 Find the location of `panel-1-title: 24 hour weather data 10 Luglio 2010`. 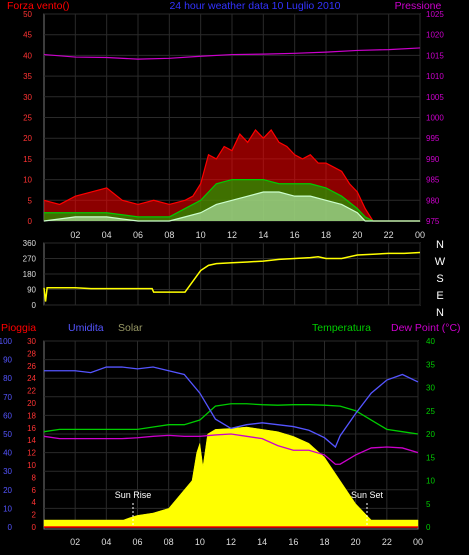

panel-1-title: 24 hour weather data 10 Luglio 2010 is located at coordinates (254, 6).